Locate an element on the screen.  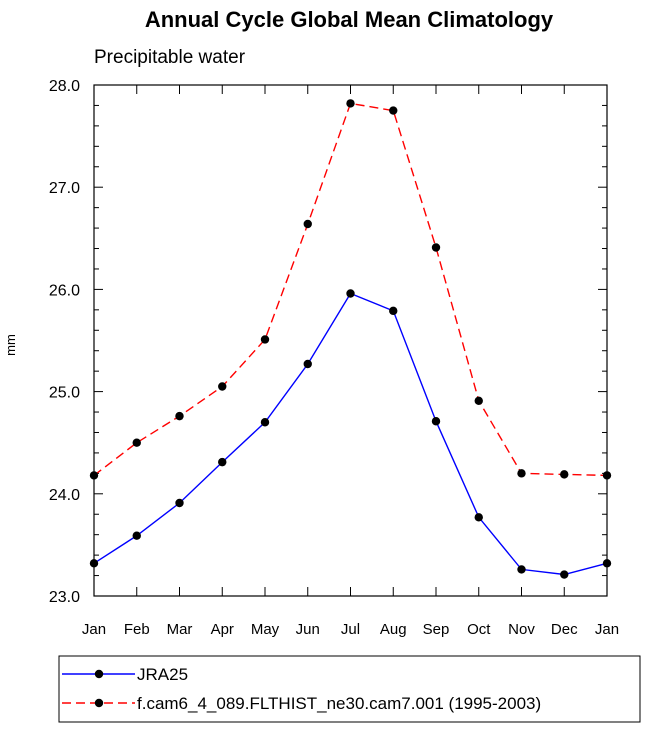
x-tick-label: Nov is located at coordinates (521, 629).